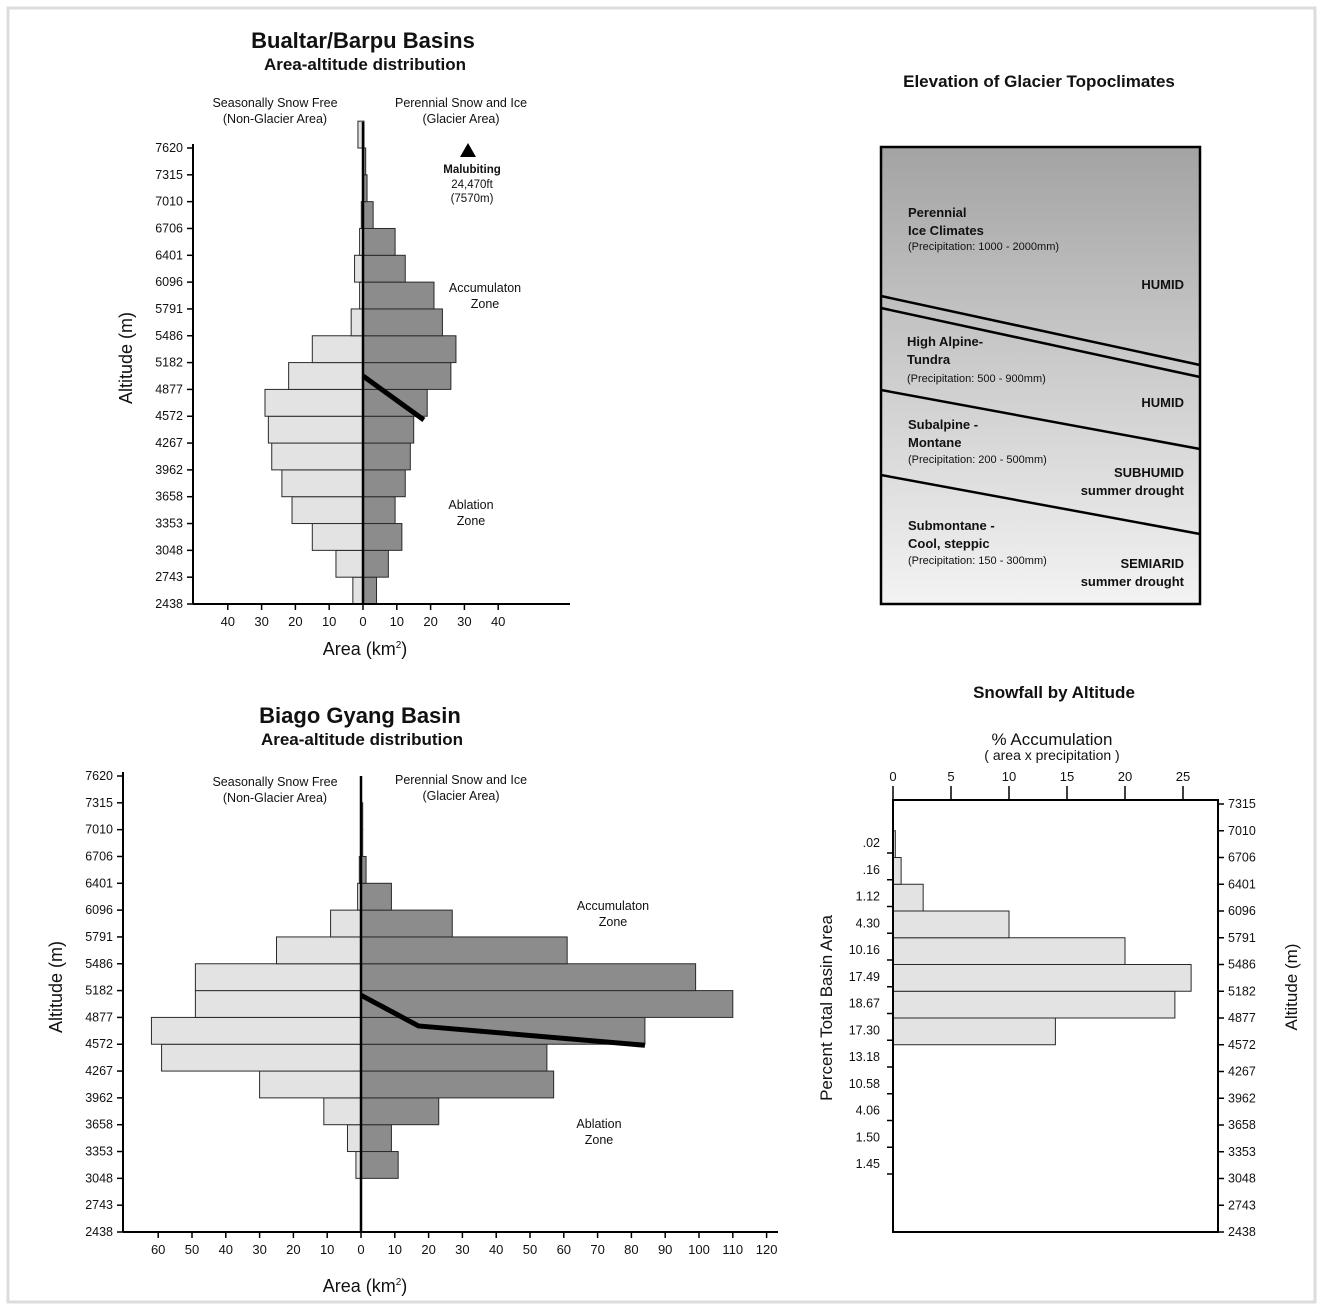 The width and height of the screenshot is (1323, 1310). I want to click on zone-class: SUBHUMID, so click(1149, 472).